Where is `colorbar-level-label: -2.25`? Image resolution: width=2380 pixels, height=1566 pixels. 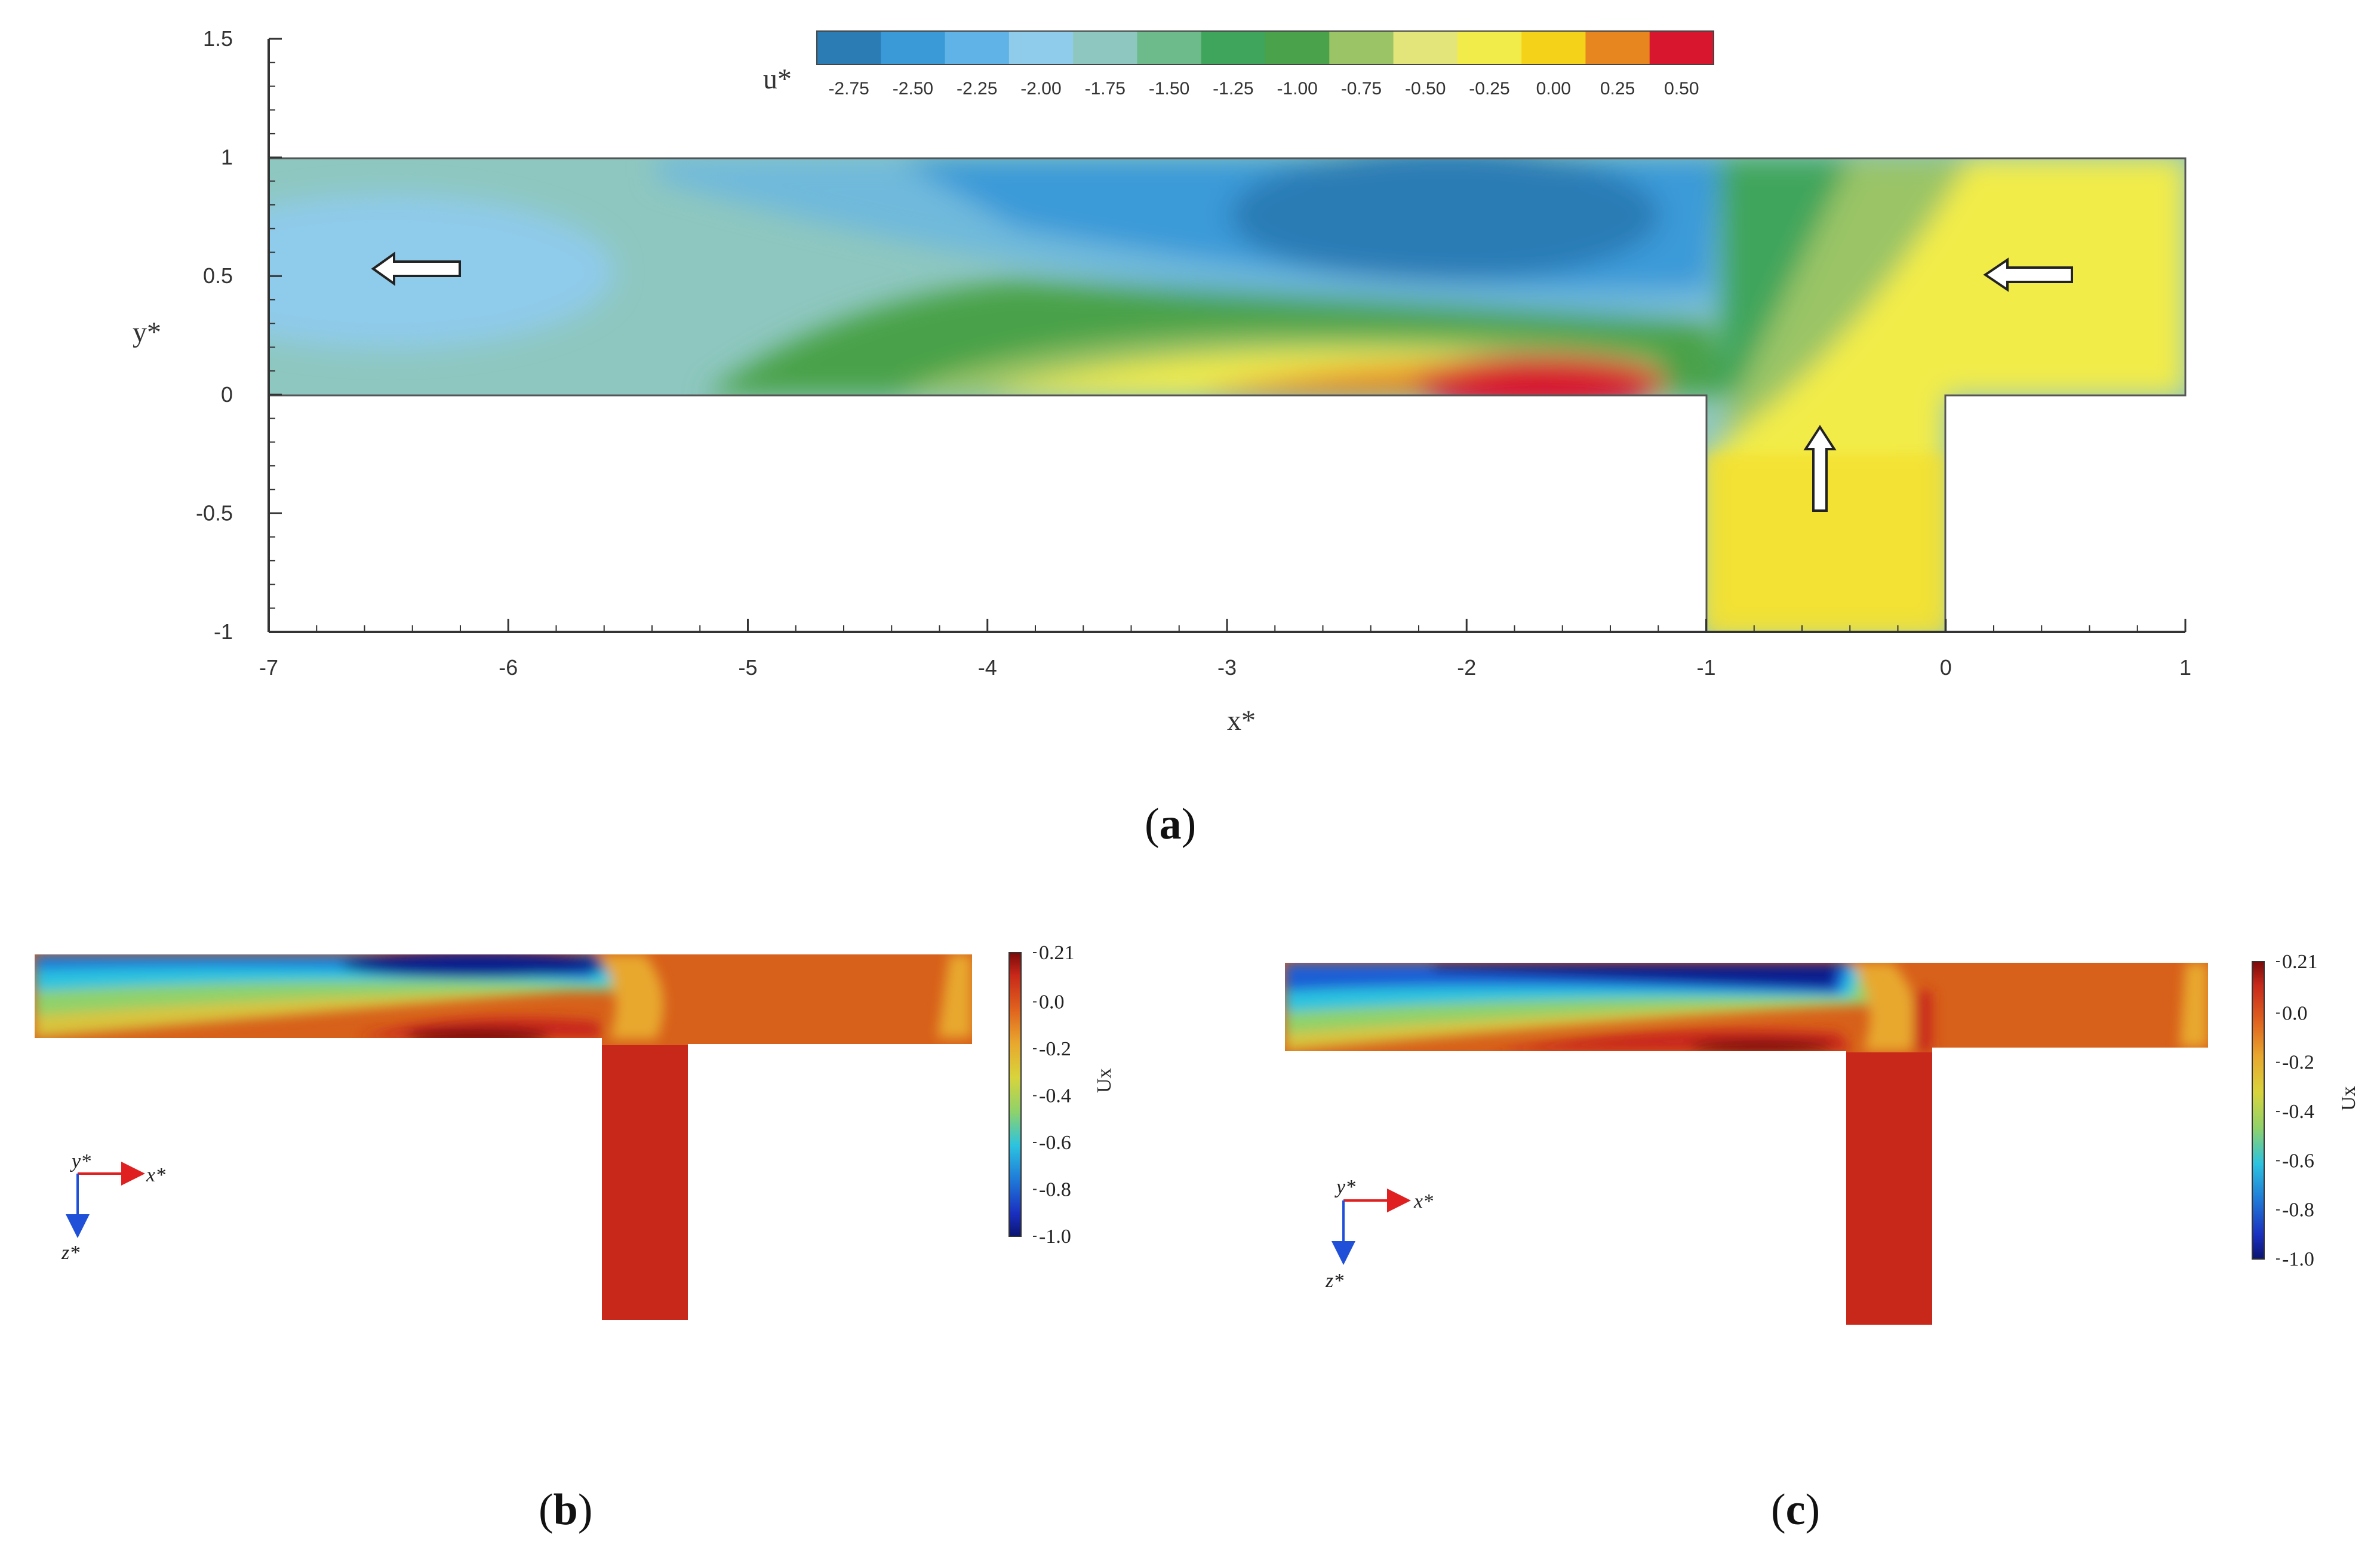 colorbar-level-label: -2.25 is located at coordinates (977, 89).